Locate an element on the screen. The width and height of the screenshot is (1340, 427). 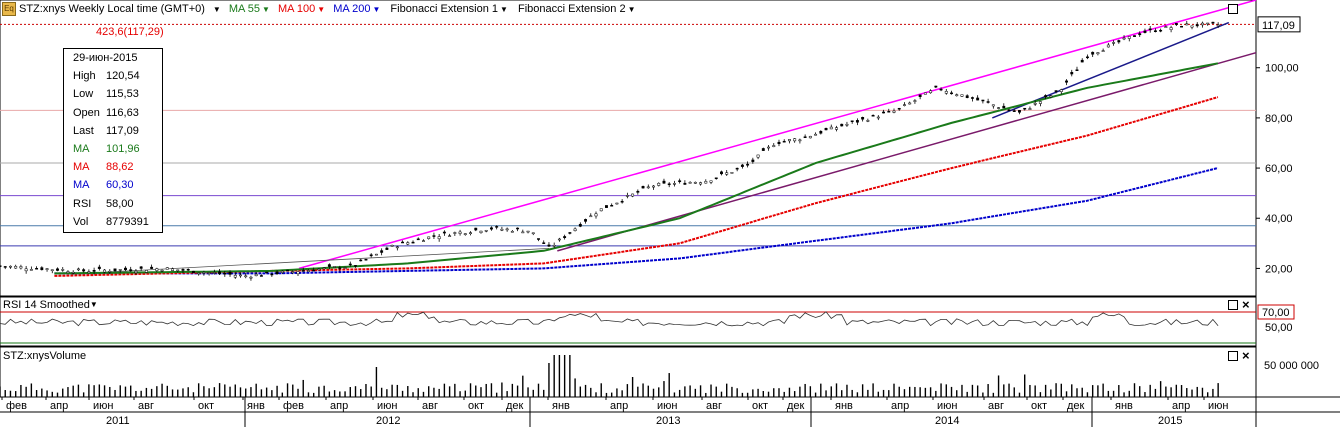
price-tick-label: 20,00 is located at coordinates (1279, 269).